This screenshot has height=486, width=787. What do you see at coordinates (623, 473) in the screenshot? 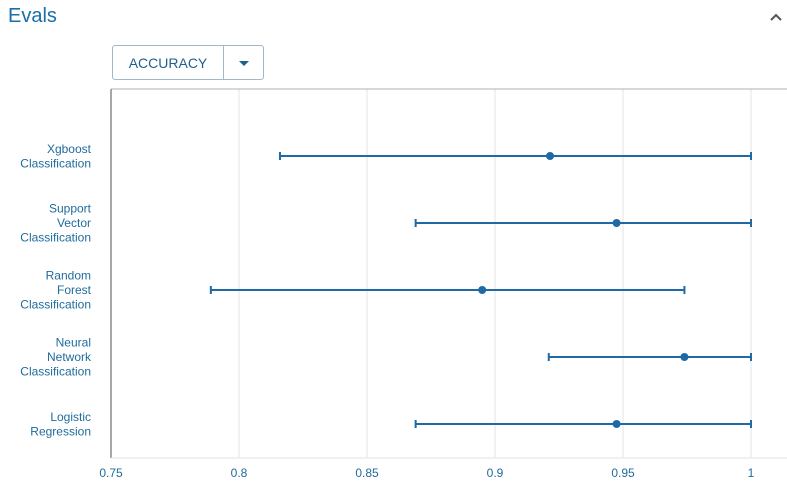
I see `x-tick-label: 0.95` at bounding box center [623, 473].